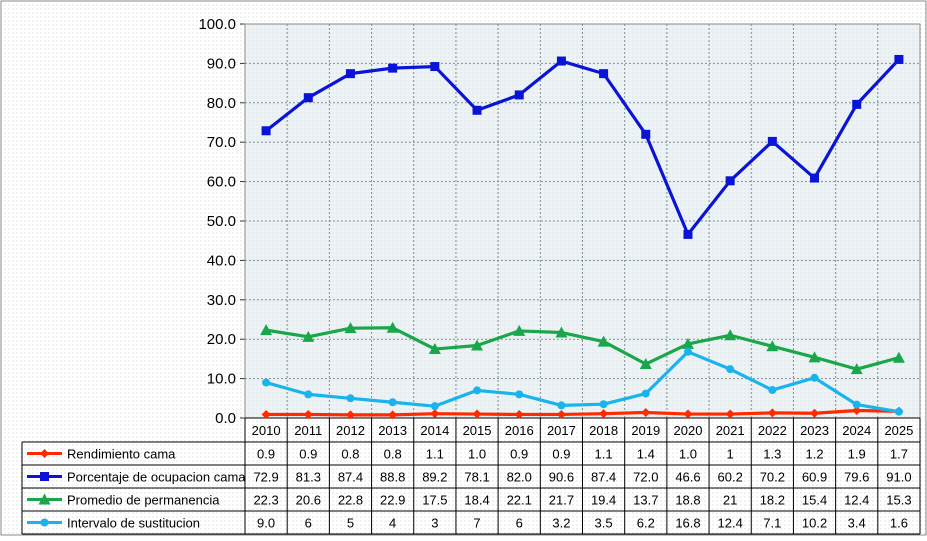 The width and height of the screenshot is (927, 541). Describe the element at coordinates (772, 500) in the screenshot. I see `table-cell-value: 18.2` at that location.